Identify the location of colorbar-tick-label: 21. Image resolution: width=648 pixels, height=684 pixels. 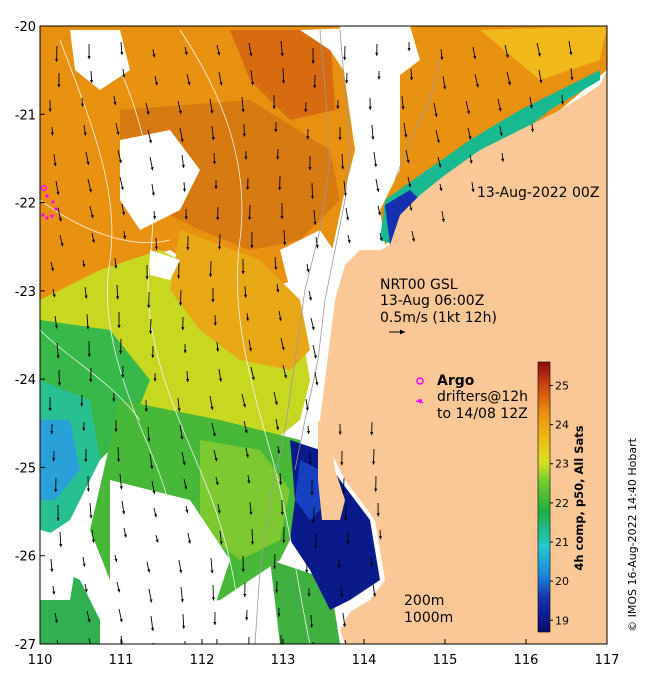
(562, 542).